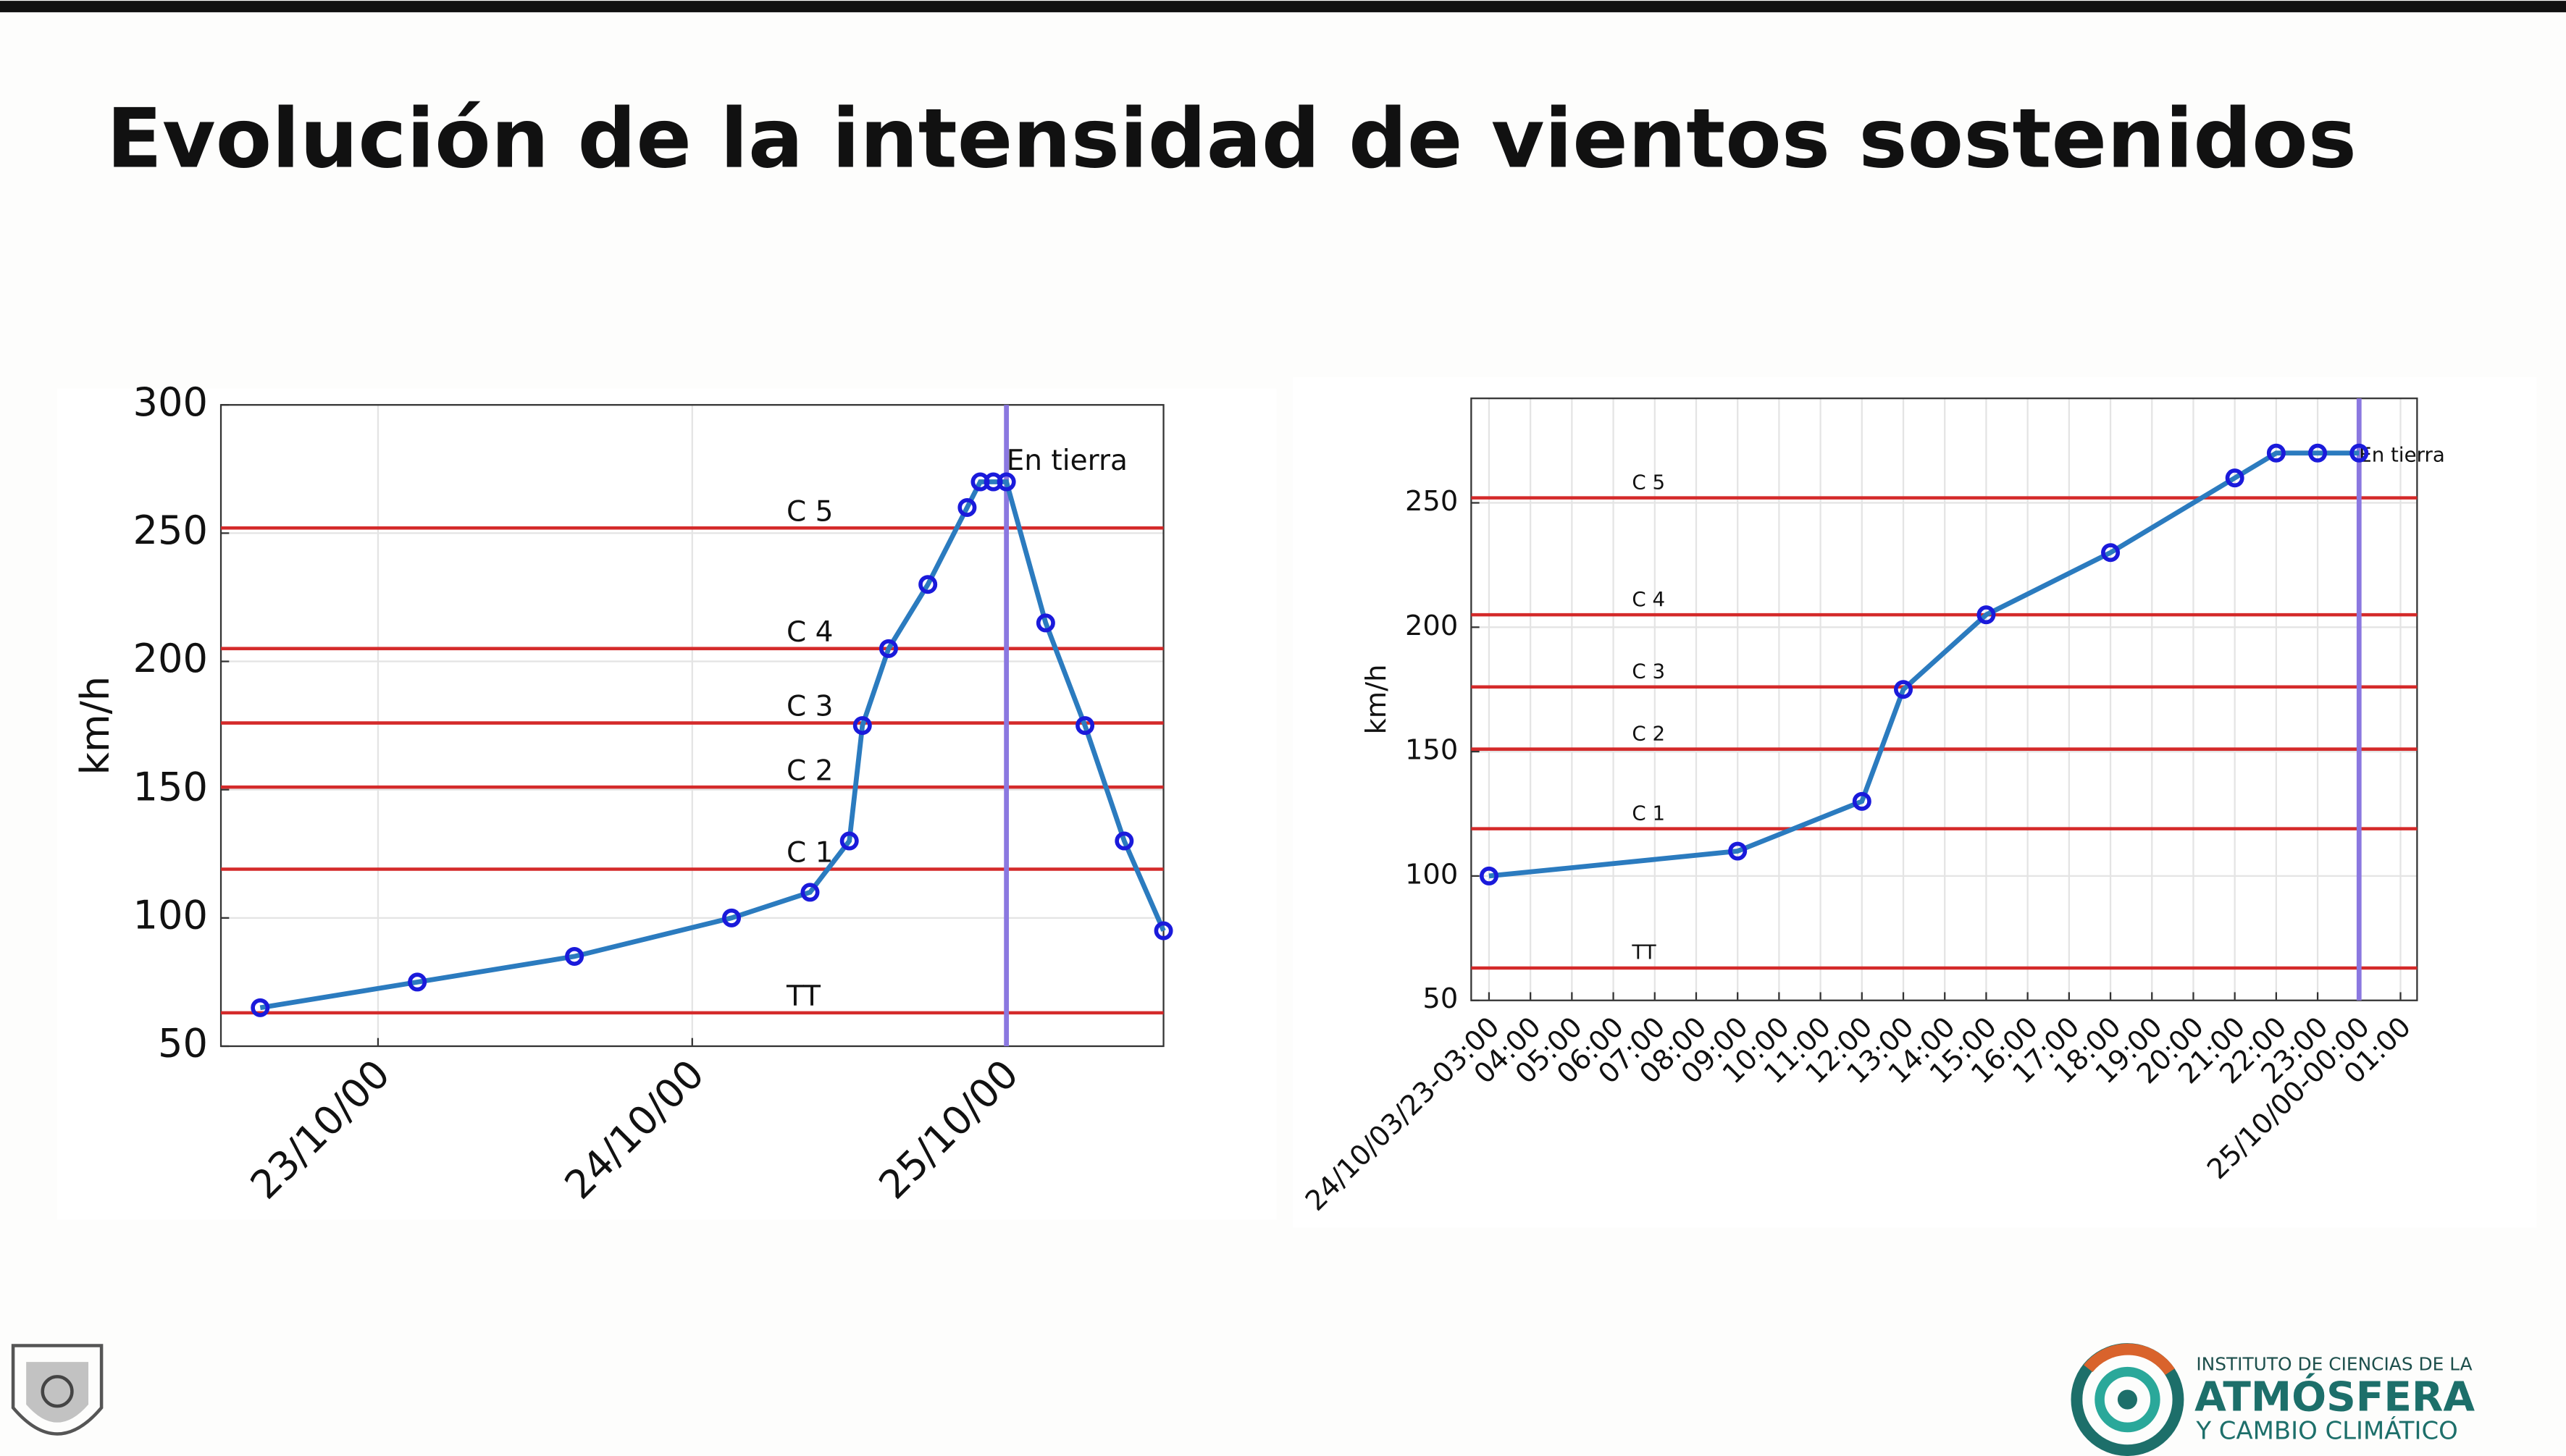  I want to click on logo-text: ATMÓSFERA, so click(2334, 1396).